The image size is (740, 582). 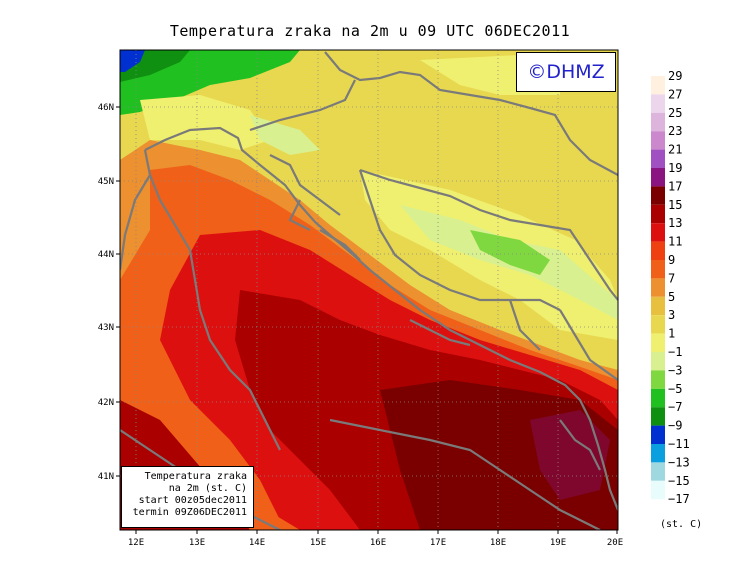 I want to click on lat-label: 43N, so click(x=106, y=328).